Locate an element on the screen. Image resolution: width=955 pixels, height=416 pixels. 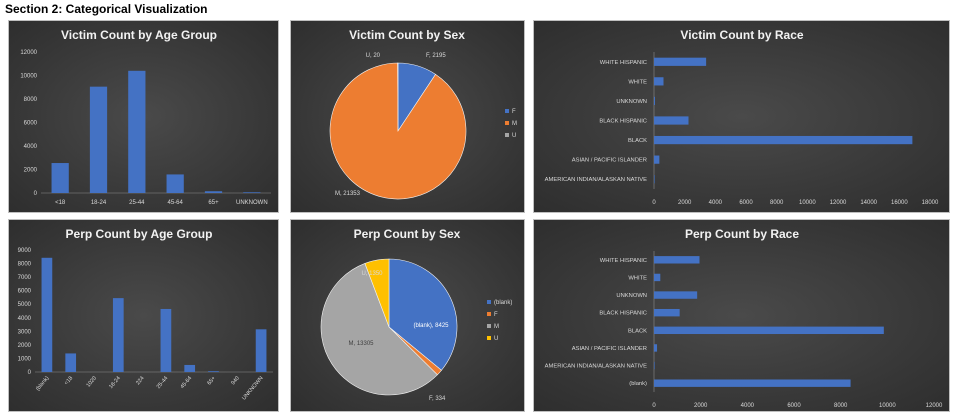
victim-age-xtick: 65+ is located at coordinates (213, 203).